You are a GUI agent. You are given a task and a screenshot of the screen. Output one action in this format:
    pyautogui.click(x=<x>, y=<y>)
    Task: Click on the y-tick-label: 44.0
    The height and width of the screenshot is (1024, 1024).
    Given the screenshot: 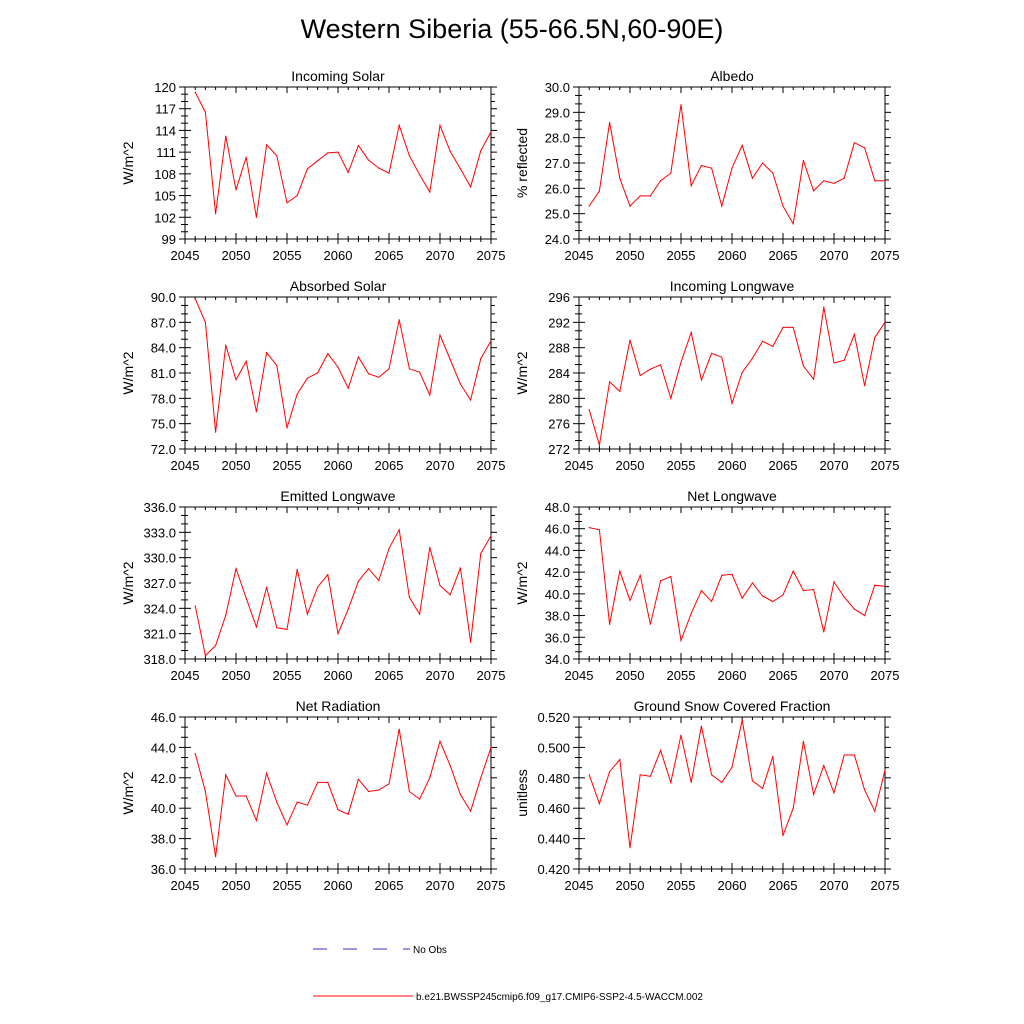 What is the action you would take?
    pyautogui.click(x=557, y=550)
    